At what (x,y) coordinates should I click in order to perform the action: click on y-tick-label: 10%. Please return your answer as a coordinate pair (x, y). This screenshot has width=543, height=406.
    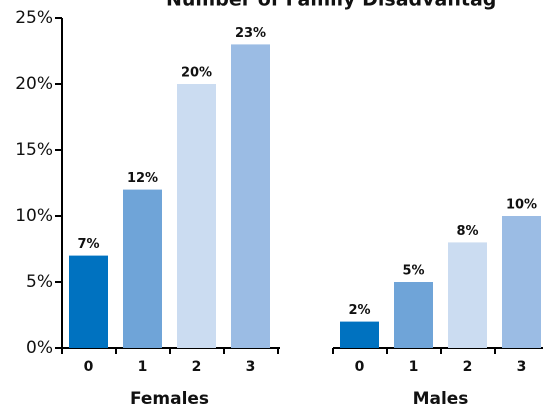
    Looking at the image, I should click on (34, 216).